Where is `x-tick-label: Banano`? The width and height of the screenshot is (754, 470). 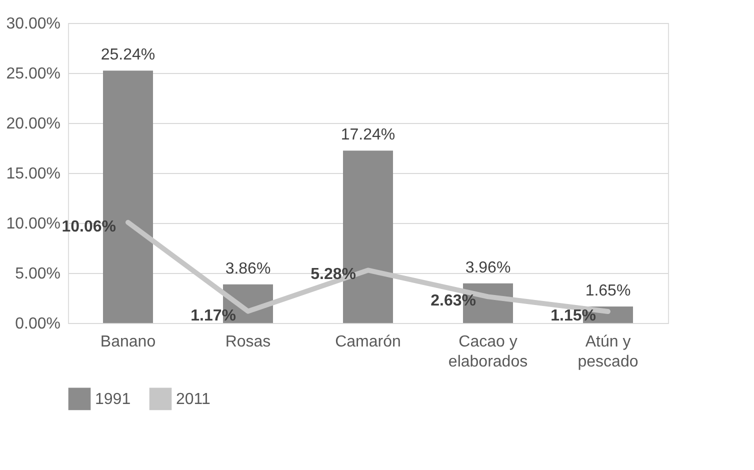 x-tick-label: Banano is located at coordinates (128, 342).